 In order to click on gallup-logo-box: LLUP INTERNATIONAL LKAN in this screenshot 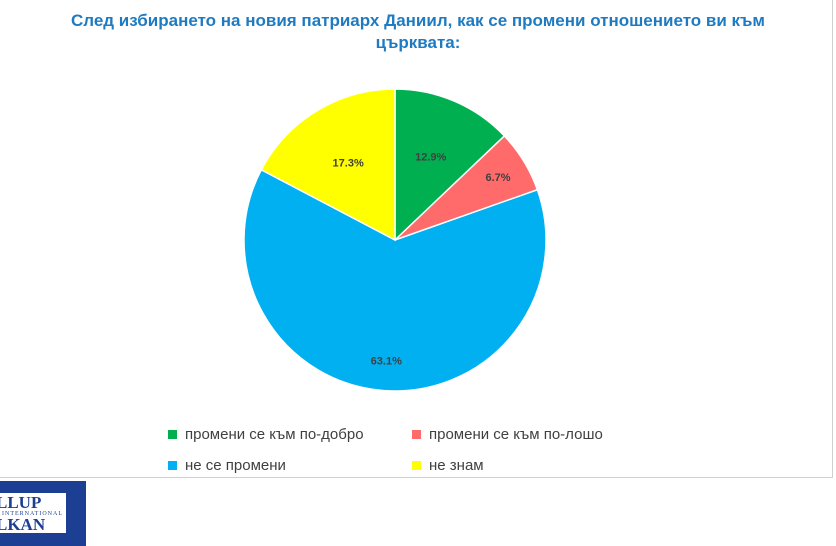, I will do `click(33, 513)`.